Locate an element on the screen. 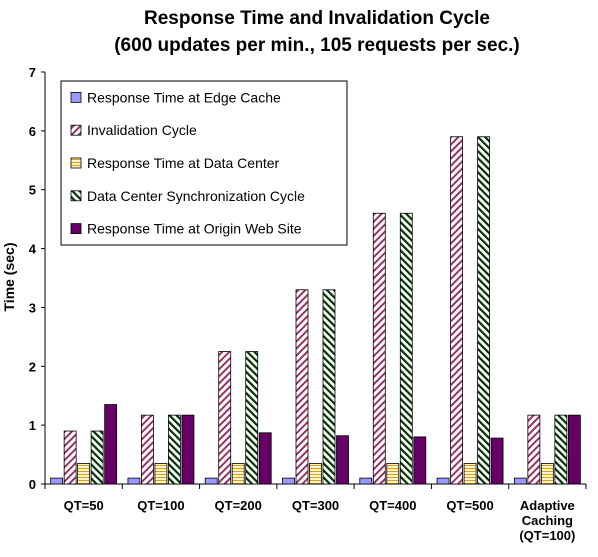 The width and height of the screenshot is (598, 557). legend-box is located at coordinates (204, 163).